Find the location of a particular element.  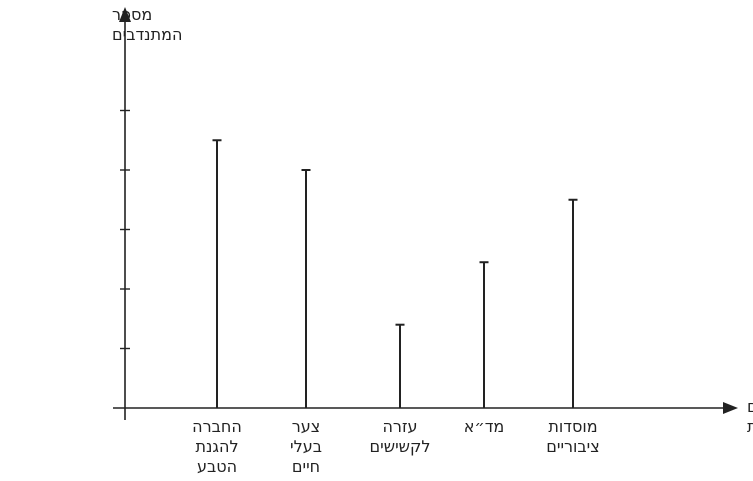

category-label-5: מוסדות ציבוריים is located at coordinates (572, 436).